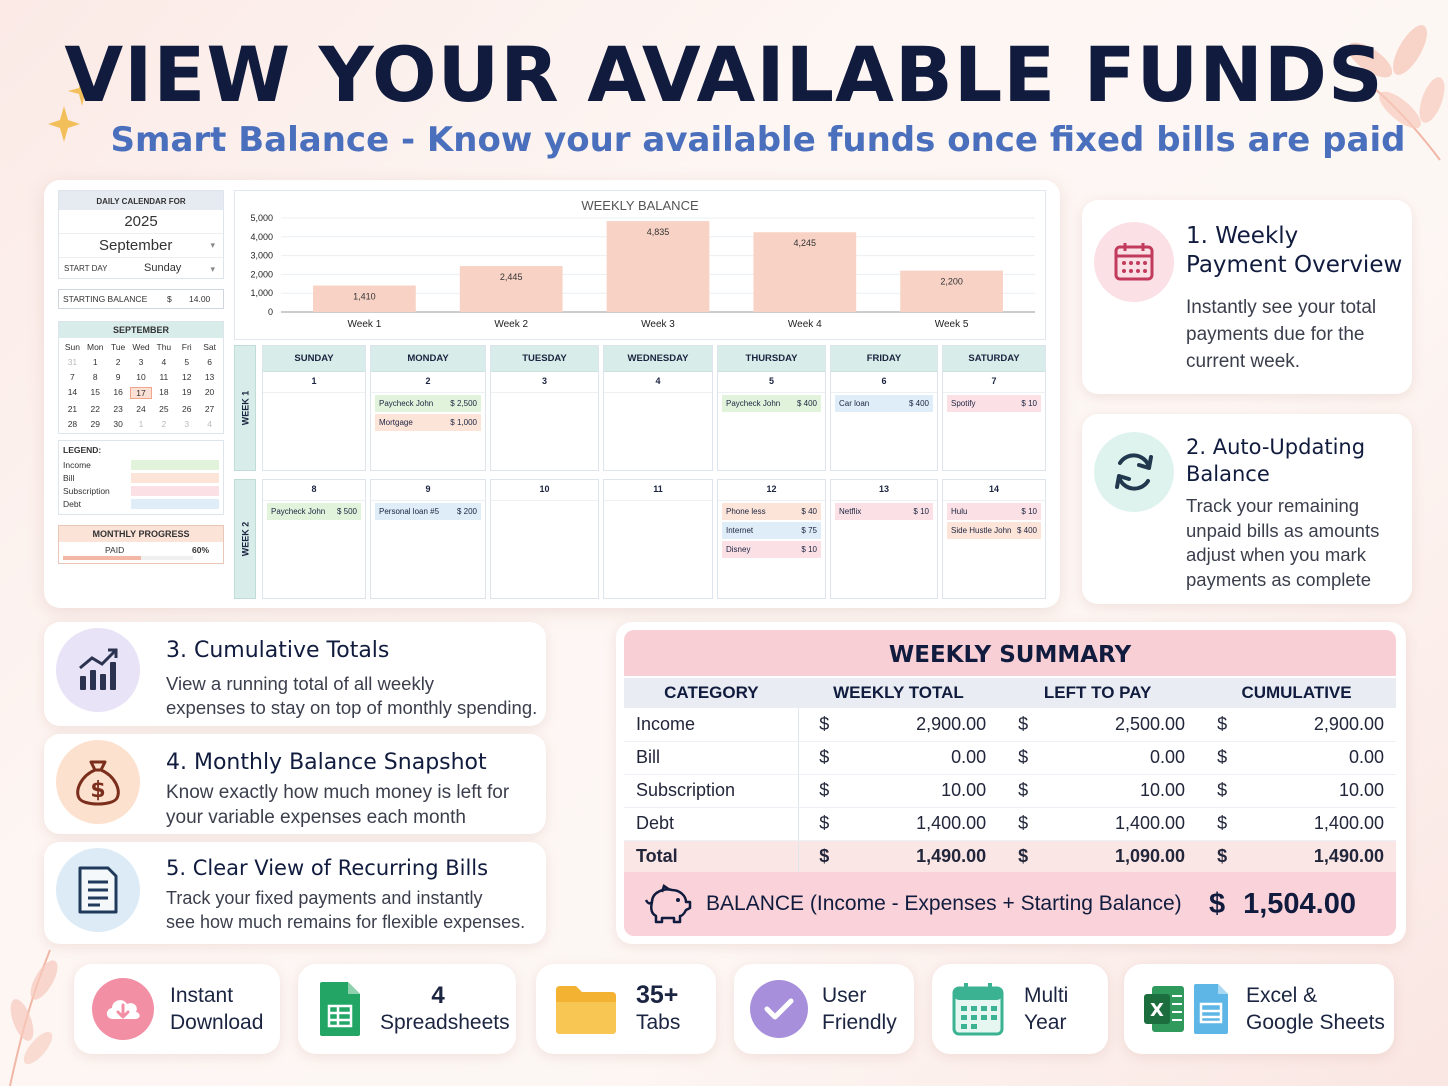 This screenshot has height=1086, width=1448. Describe the element at coordinates (186, 409) in the screenshot. I see `mini-calendar-day: 26` at that location.